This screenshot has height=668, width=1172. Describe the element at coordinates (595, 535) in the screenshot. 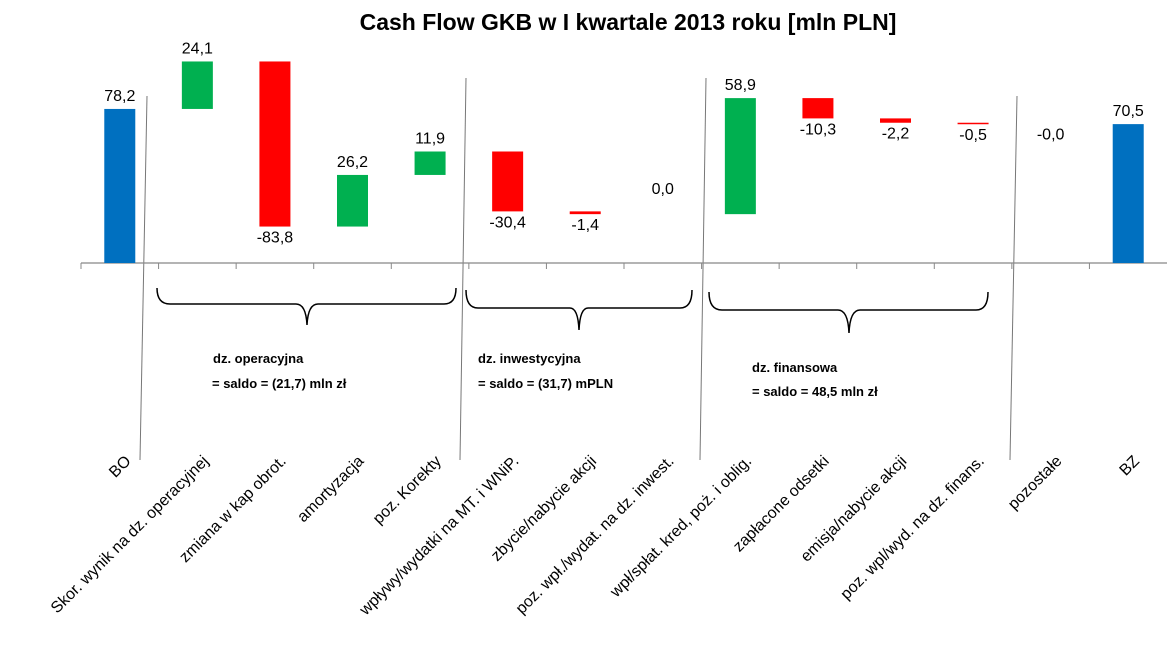

I see `x-tick-label: poz. wpł./wydat. na dz. inwest.` at that location.